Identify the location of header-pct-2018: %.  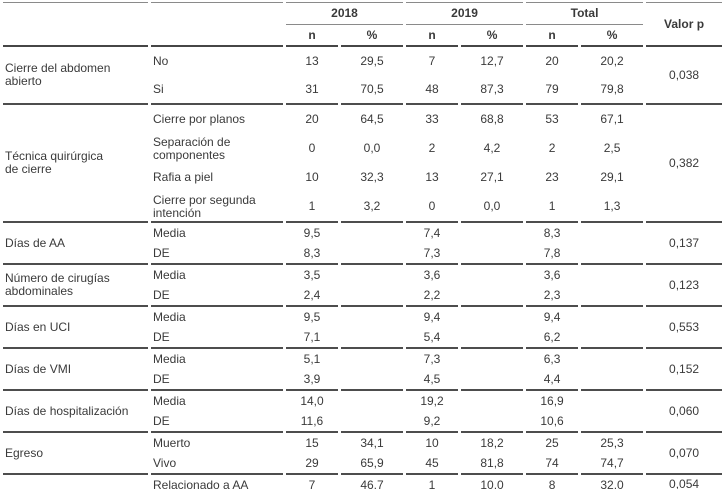
(372, 36).